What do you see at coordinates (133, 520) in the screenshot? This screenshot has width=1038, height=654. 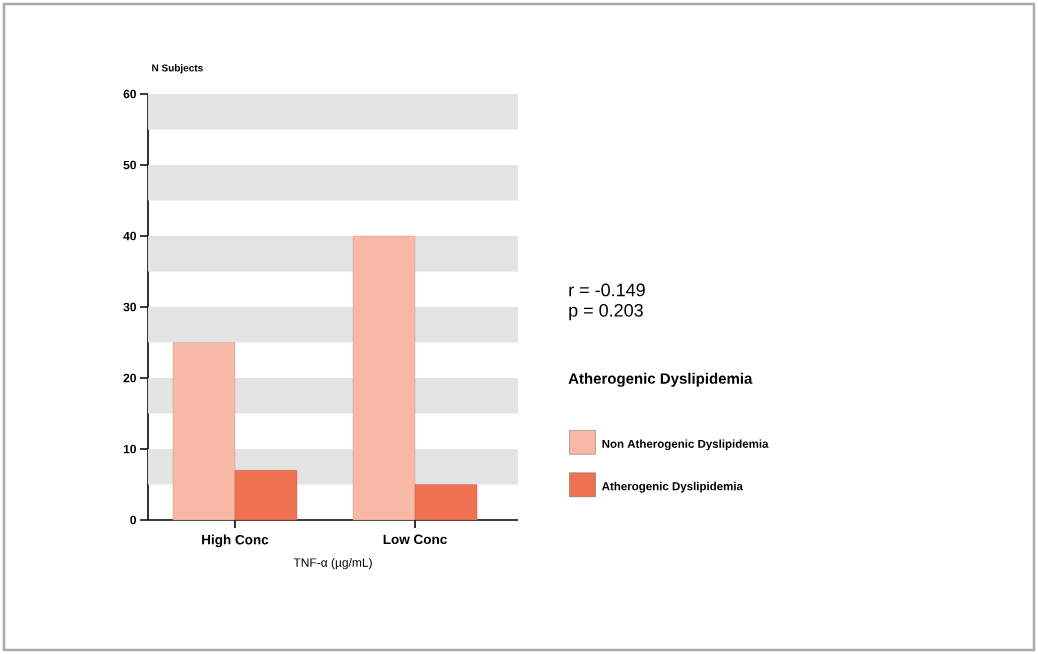 I see `y-tick-label: 0` at bounding box center [133, 520].